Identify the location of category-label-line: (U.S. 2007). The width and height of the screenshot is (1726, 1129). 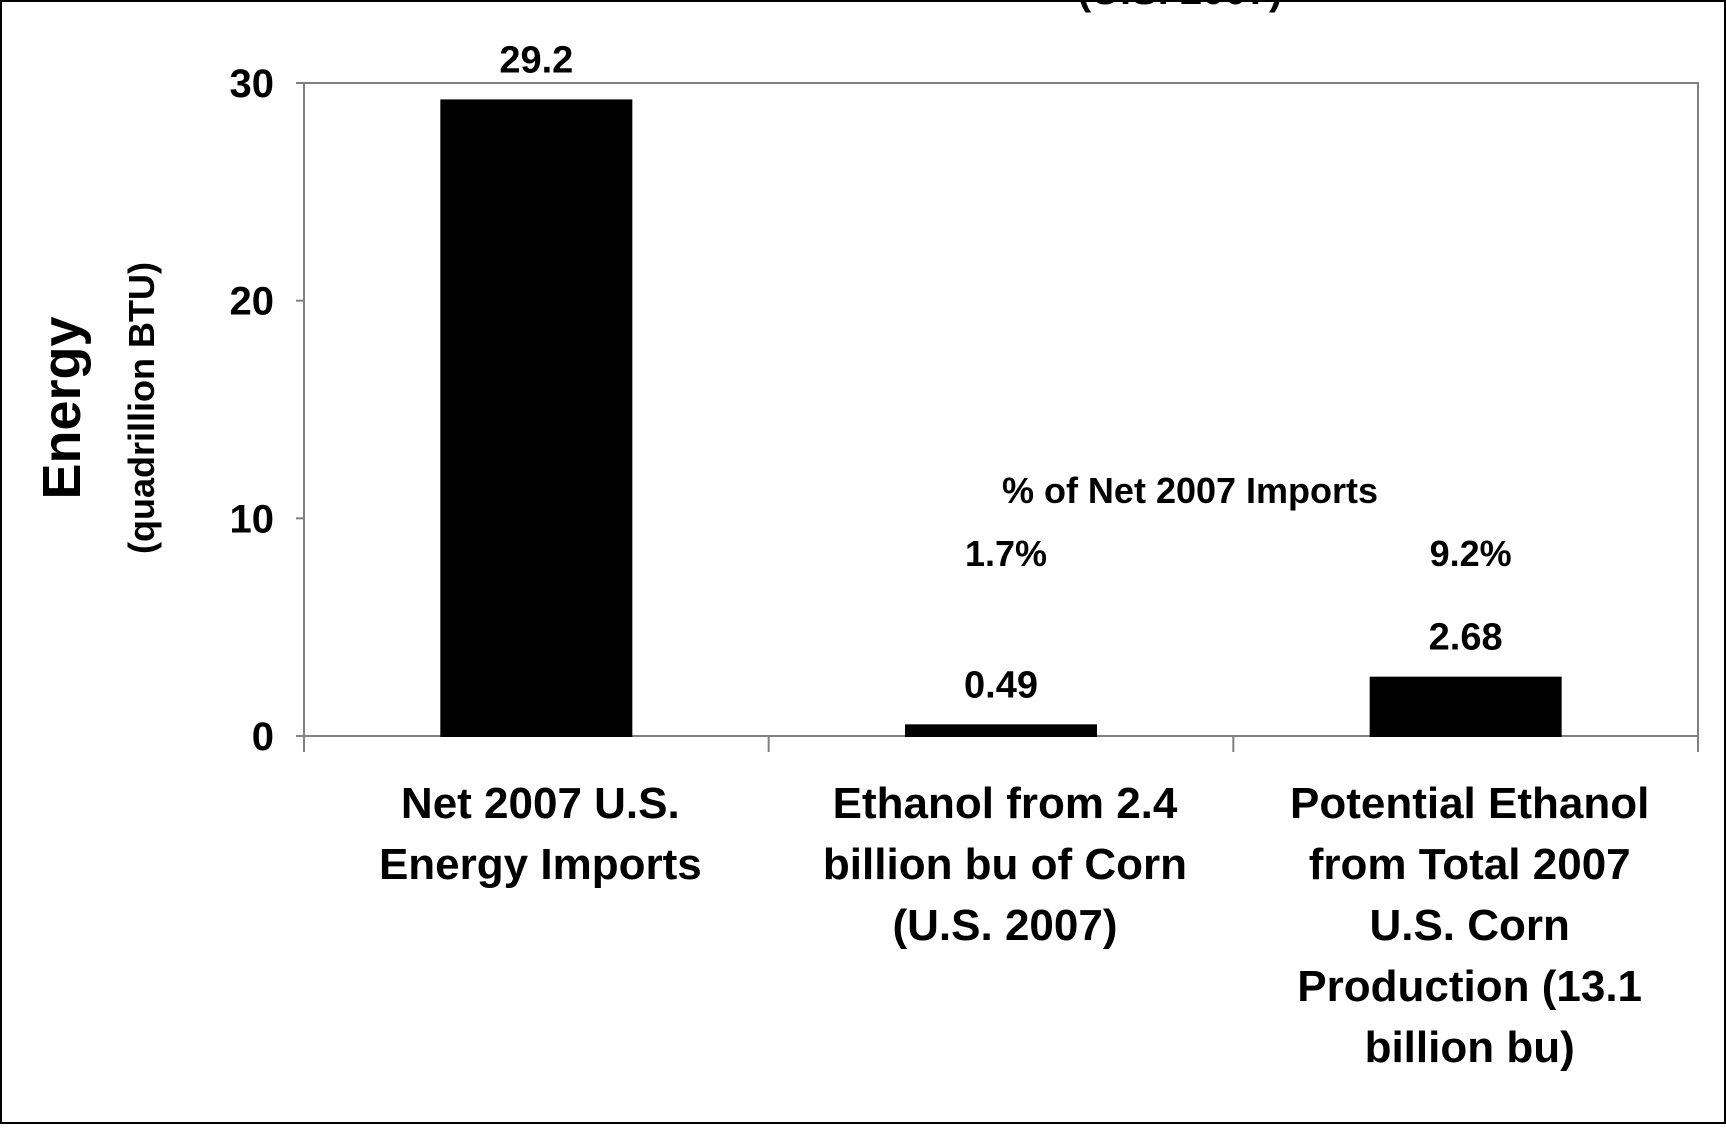
(1005, 925).